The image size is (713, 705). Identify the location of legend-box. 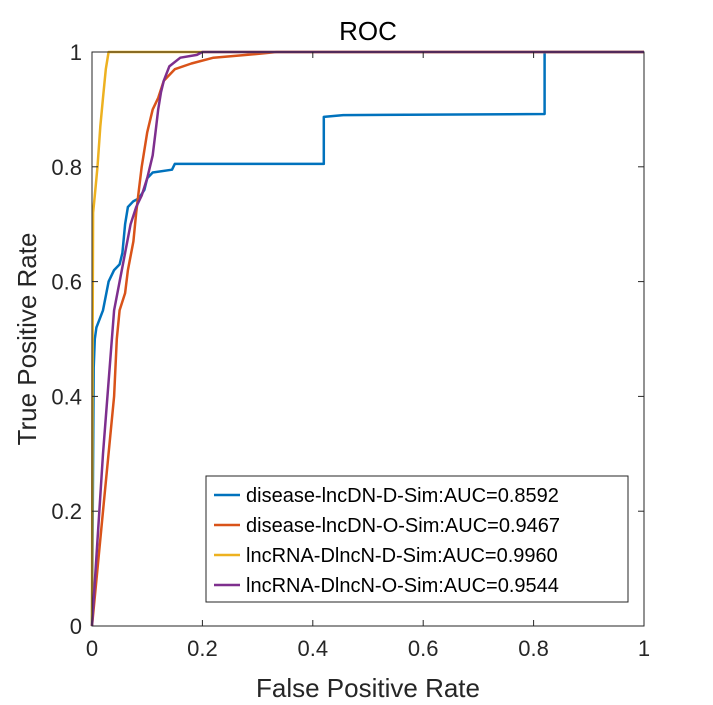
(417, 539).